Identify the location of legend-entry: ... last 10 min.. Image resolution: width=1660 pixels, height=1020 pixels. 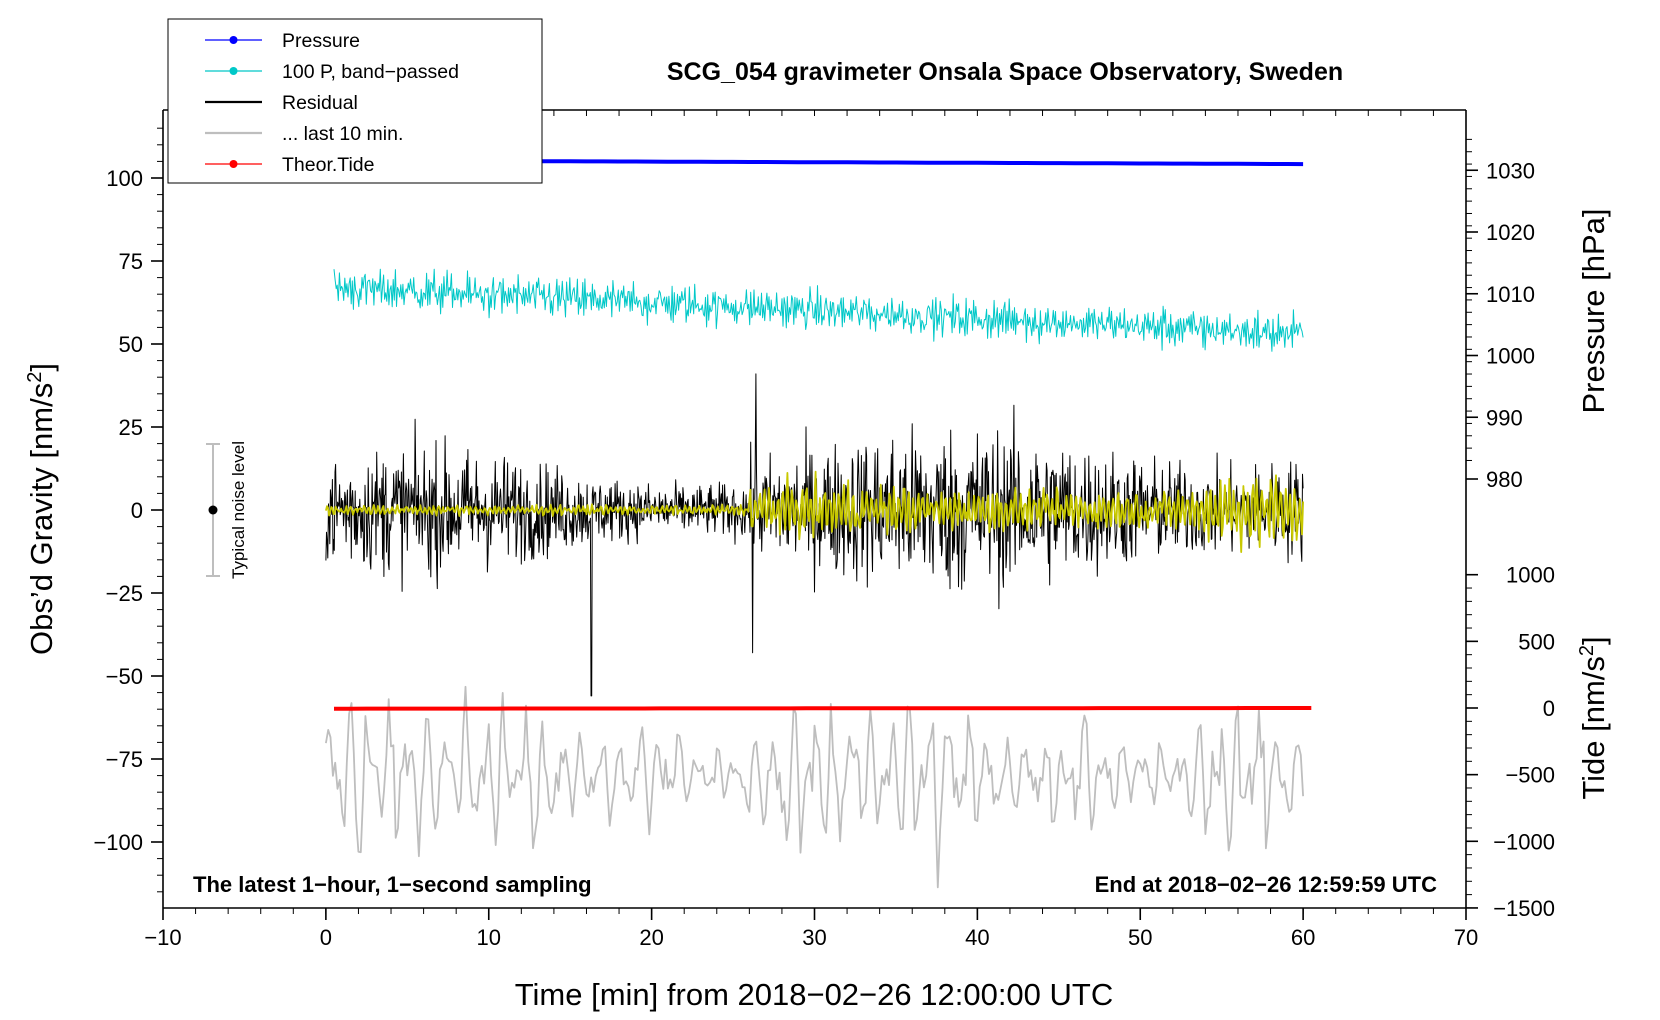
(304, 134).